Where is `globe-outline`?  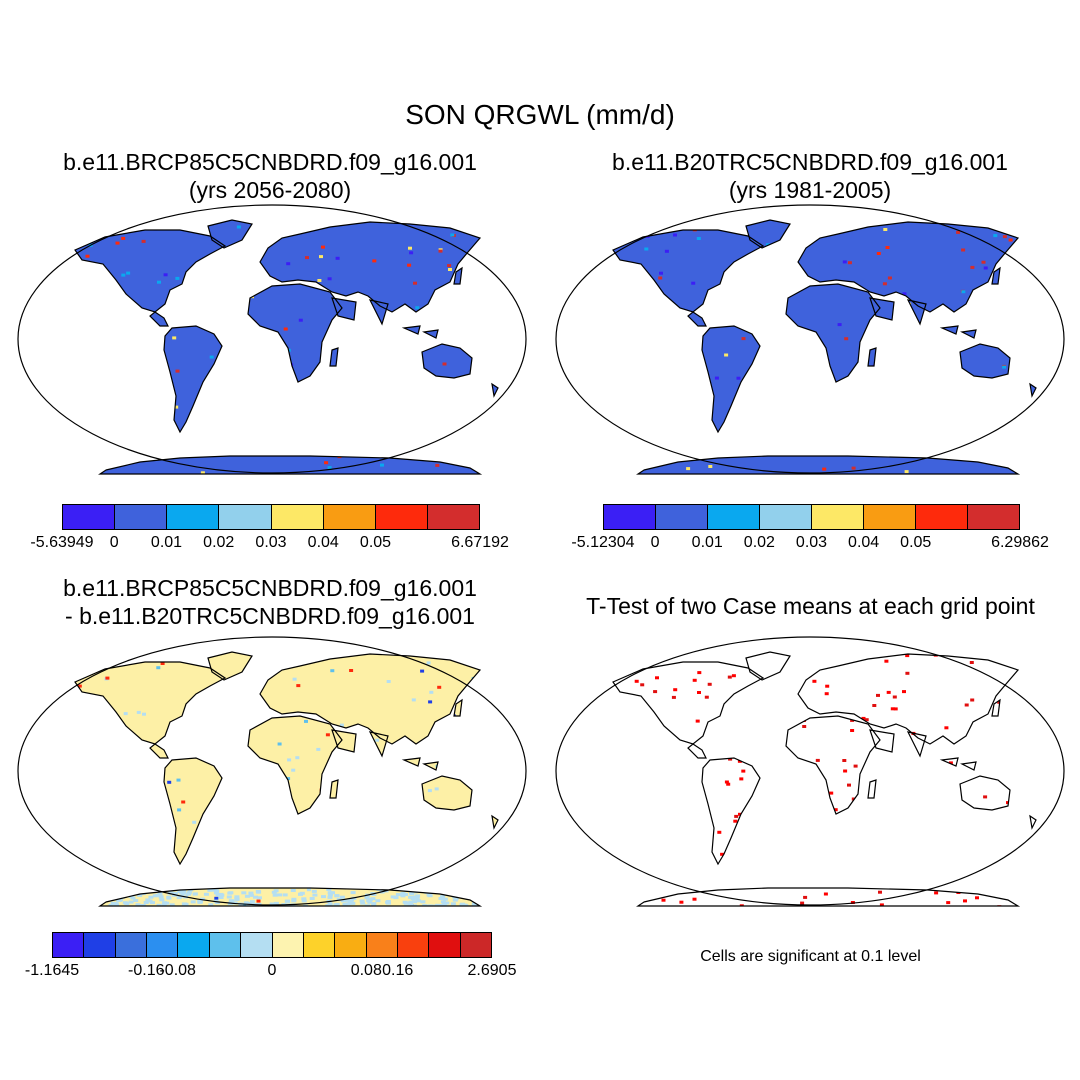 globe-outline is located at coordinates (810, 771).